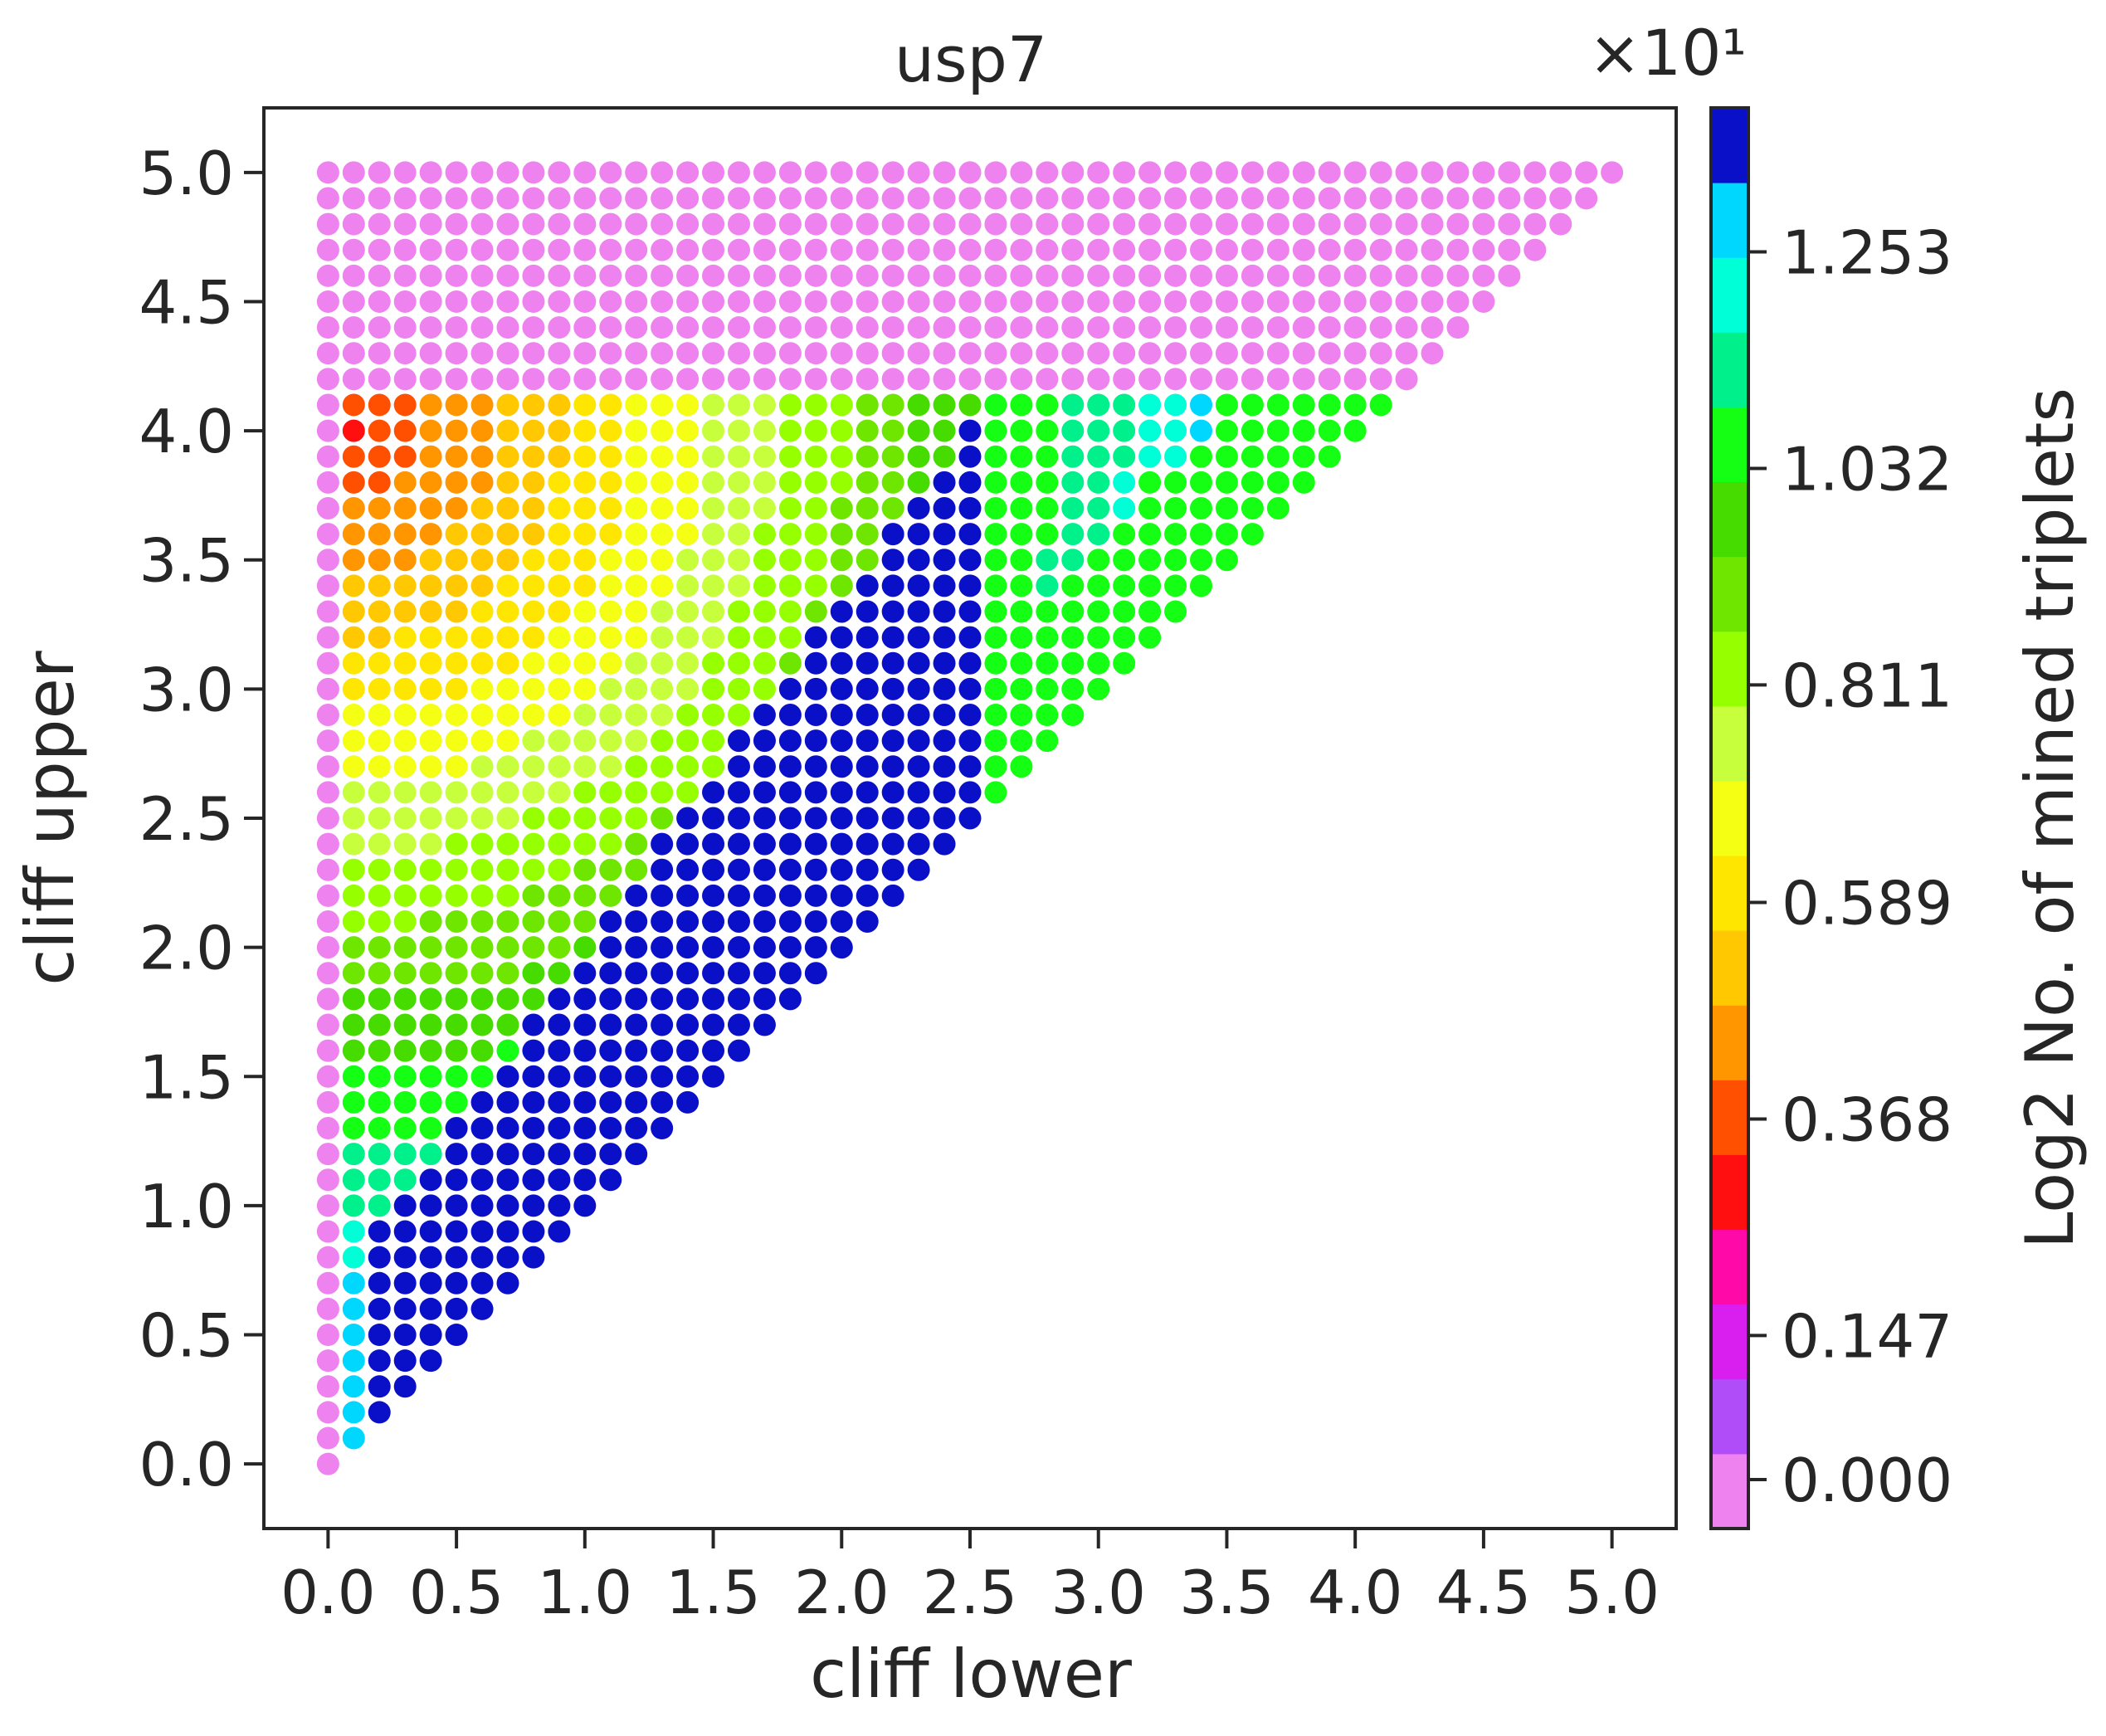 The height and width of the screenshot is (1736, 2106). I want to click on y-tick-label: 0.0, so click(186, 1464).